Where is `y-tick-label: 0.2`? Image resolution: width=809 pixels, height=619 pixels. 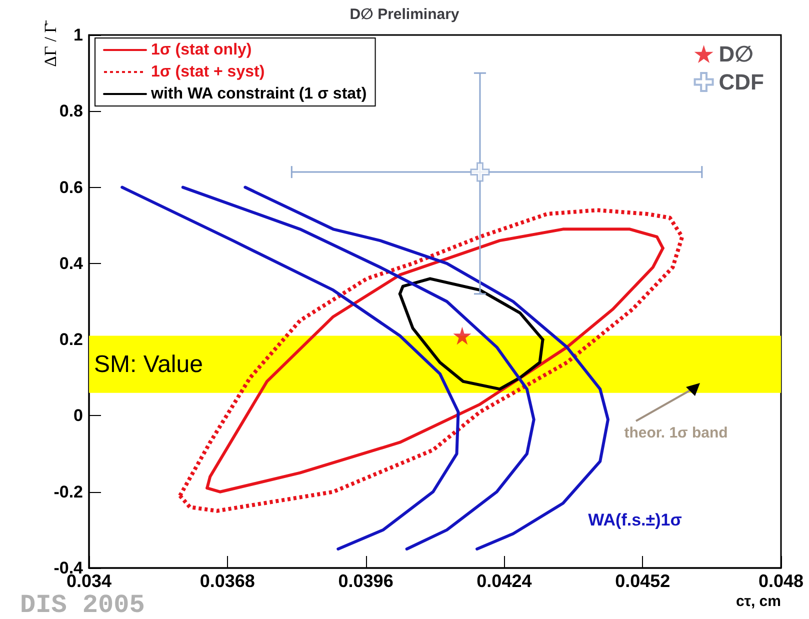
y-tick-label: 0.2 is located at coordinates (71, 340).